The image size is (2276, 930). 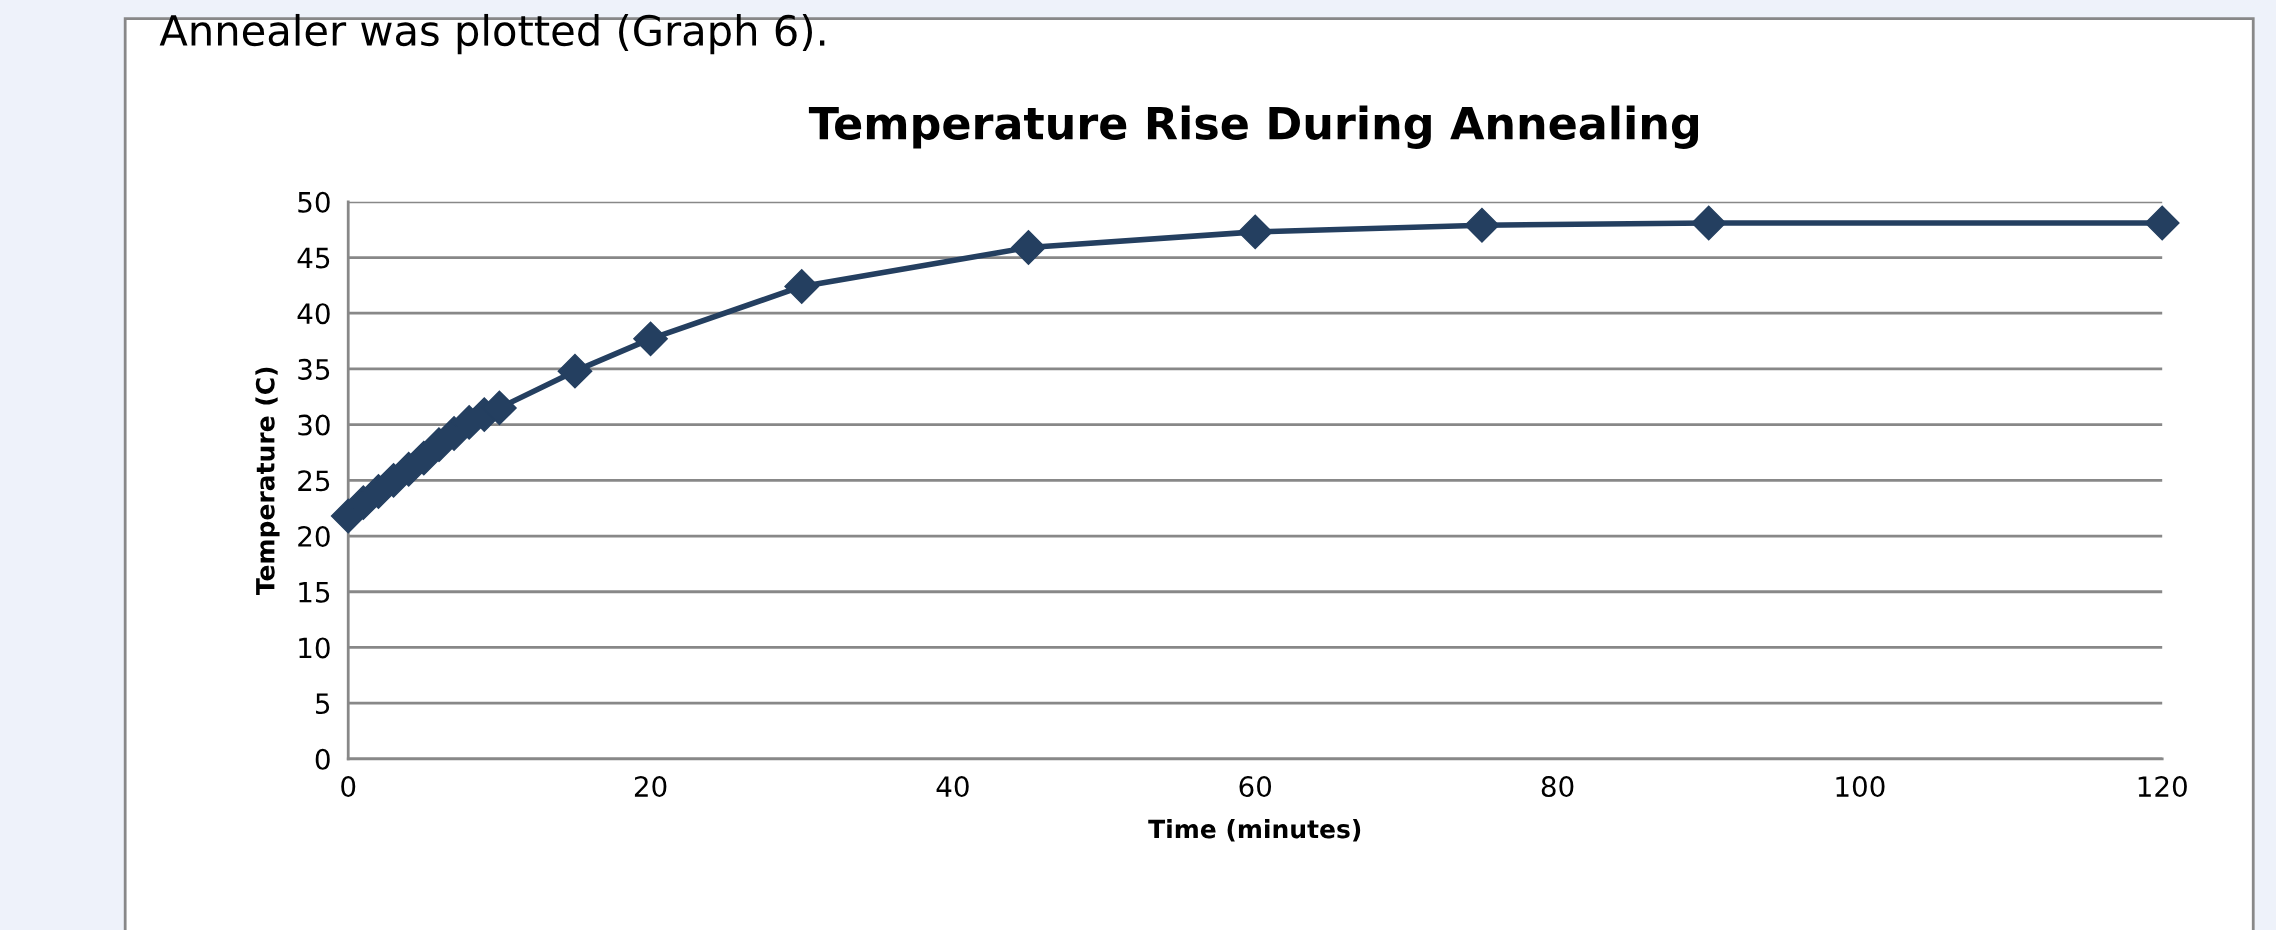 What do you see at coordinates (1253, 127) in the screenshot?
I see `chart-title: Temperature Rise During Annealing` at bounding box center [1253, 127].